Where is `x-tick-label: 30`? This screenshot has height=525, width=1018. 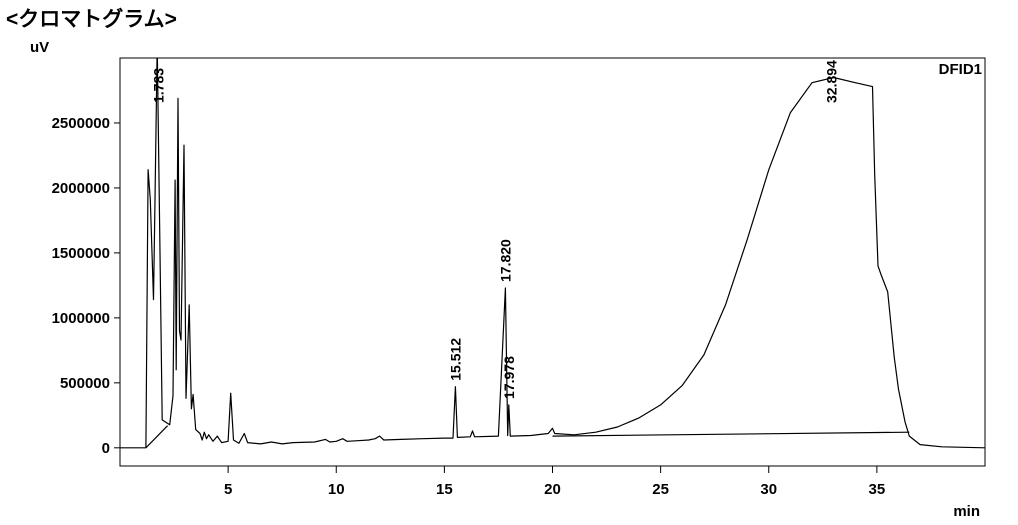
x-tick-label: 30 is located at coordinates (768, 489).